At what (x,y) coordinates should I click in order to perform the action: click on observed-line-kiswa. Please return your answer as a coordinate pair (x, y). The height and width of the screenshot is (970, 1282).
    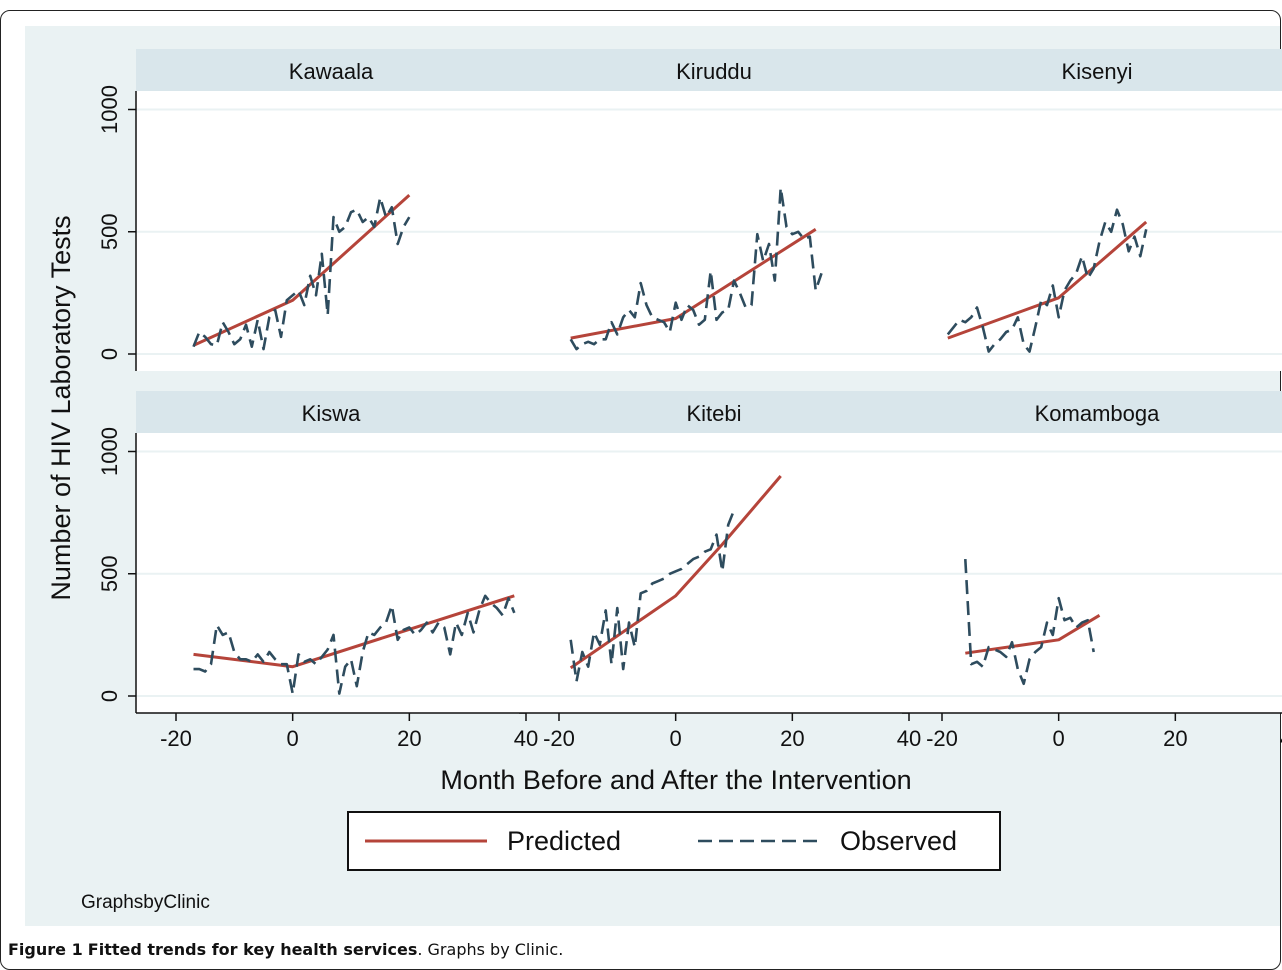
    Looking at the image, I should click on (354, 644).